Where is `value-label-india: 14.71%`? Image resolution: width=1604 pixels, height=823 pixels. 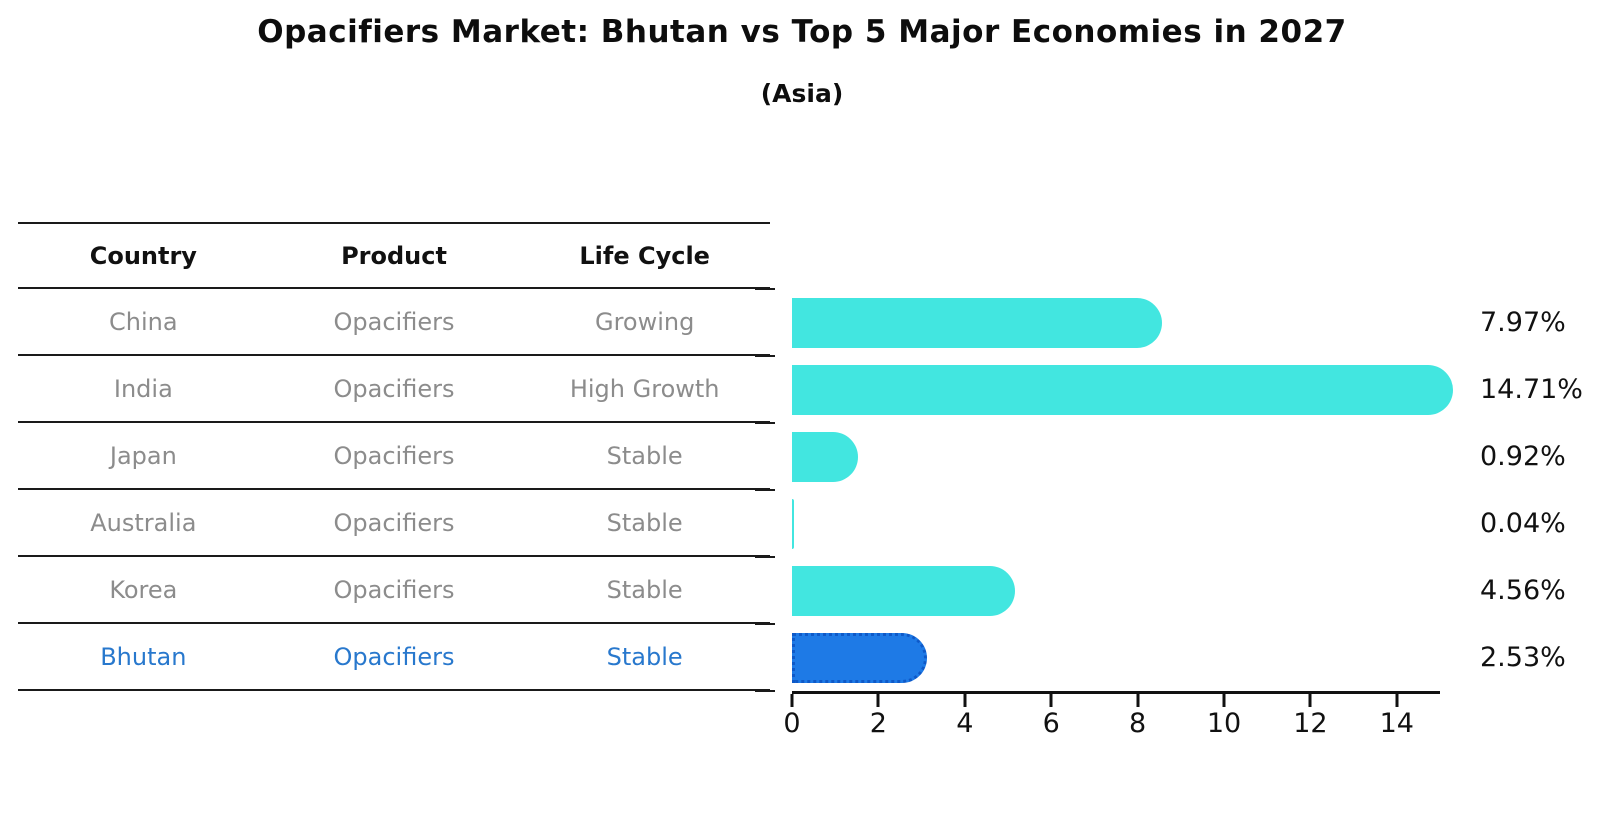 value-label-india: 14.71% is located at coordinates (1531, 389).